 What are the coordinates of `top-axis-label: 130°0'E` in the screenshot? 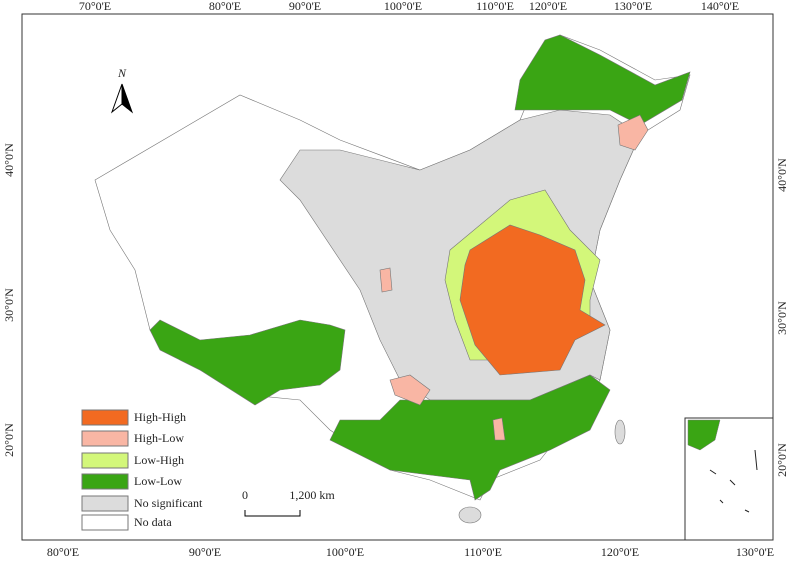 It's located at (633, 6).